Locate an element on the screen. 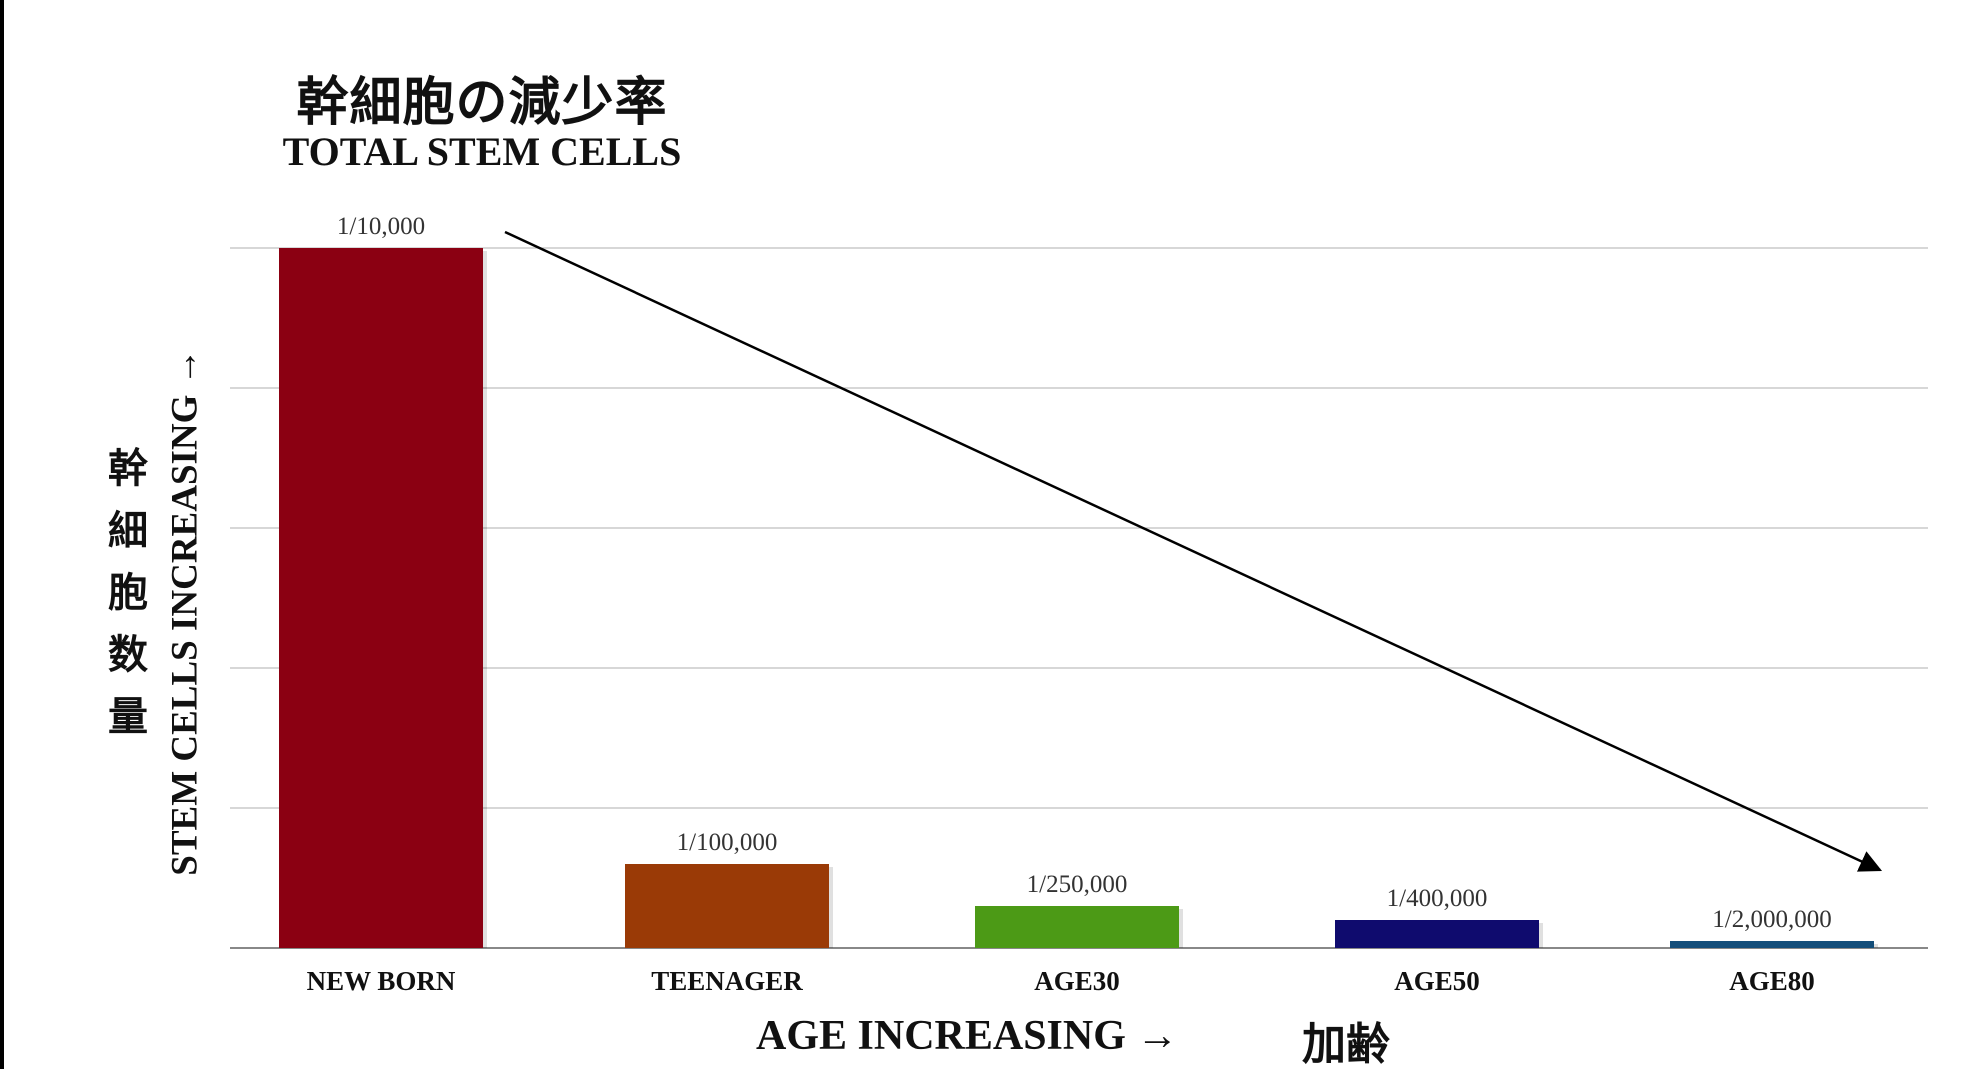  bar-age80 is located at coordinates (1772, 944).